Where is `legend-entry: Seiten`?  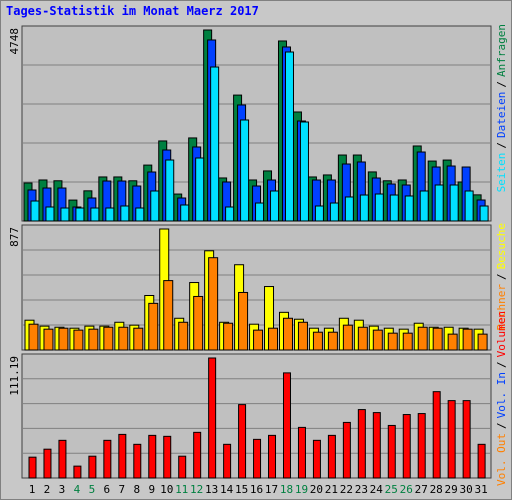
legend-entry: Seiten is located at coordinates (501, 173).